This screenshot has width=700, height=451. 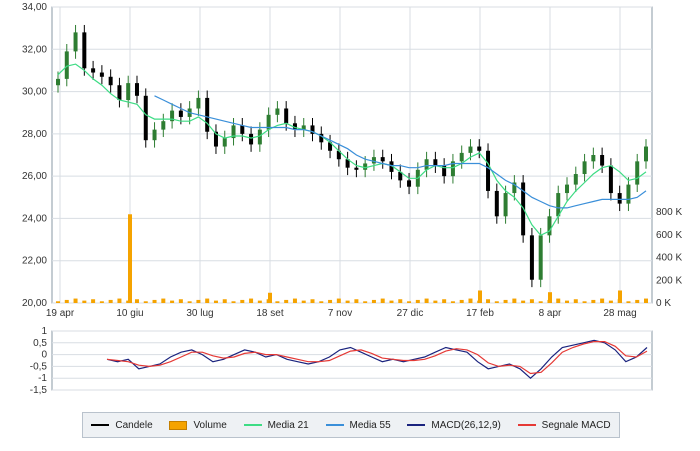 I want to click on x-tick-label: 10 giu, so click(x=129, y=313).